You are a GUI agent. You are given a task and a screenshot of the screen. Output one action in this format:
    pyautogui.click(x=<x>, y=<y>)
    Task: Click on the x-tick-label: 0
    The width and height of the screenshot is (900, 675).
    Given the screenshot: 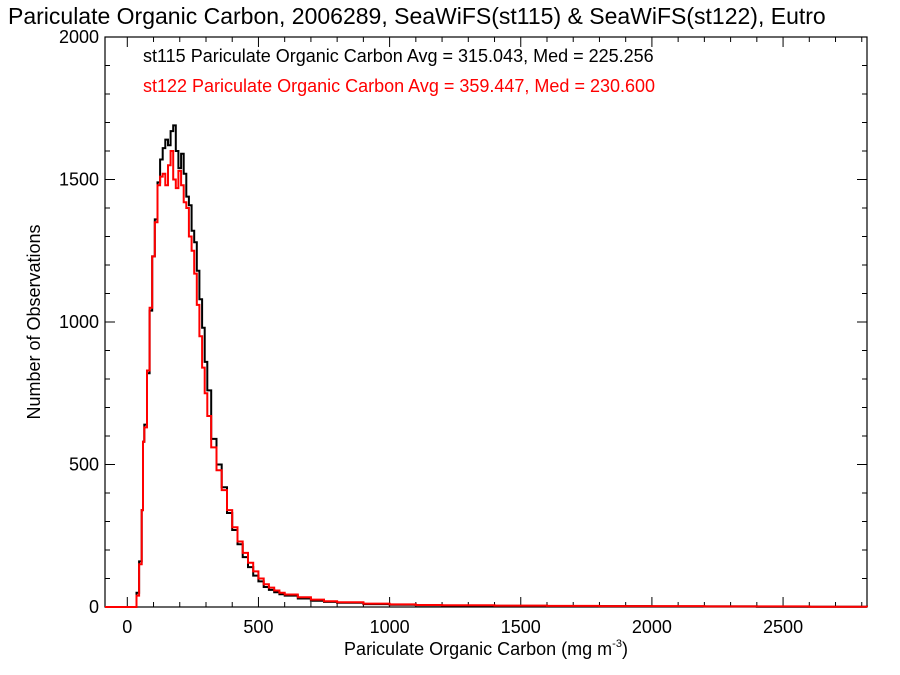 What is the action you would take?
    pyautogui.click(x=127, y=627)
    